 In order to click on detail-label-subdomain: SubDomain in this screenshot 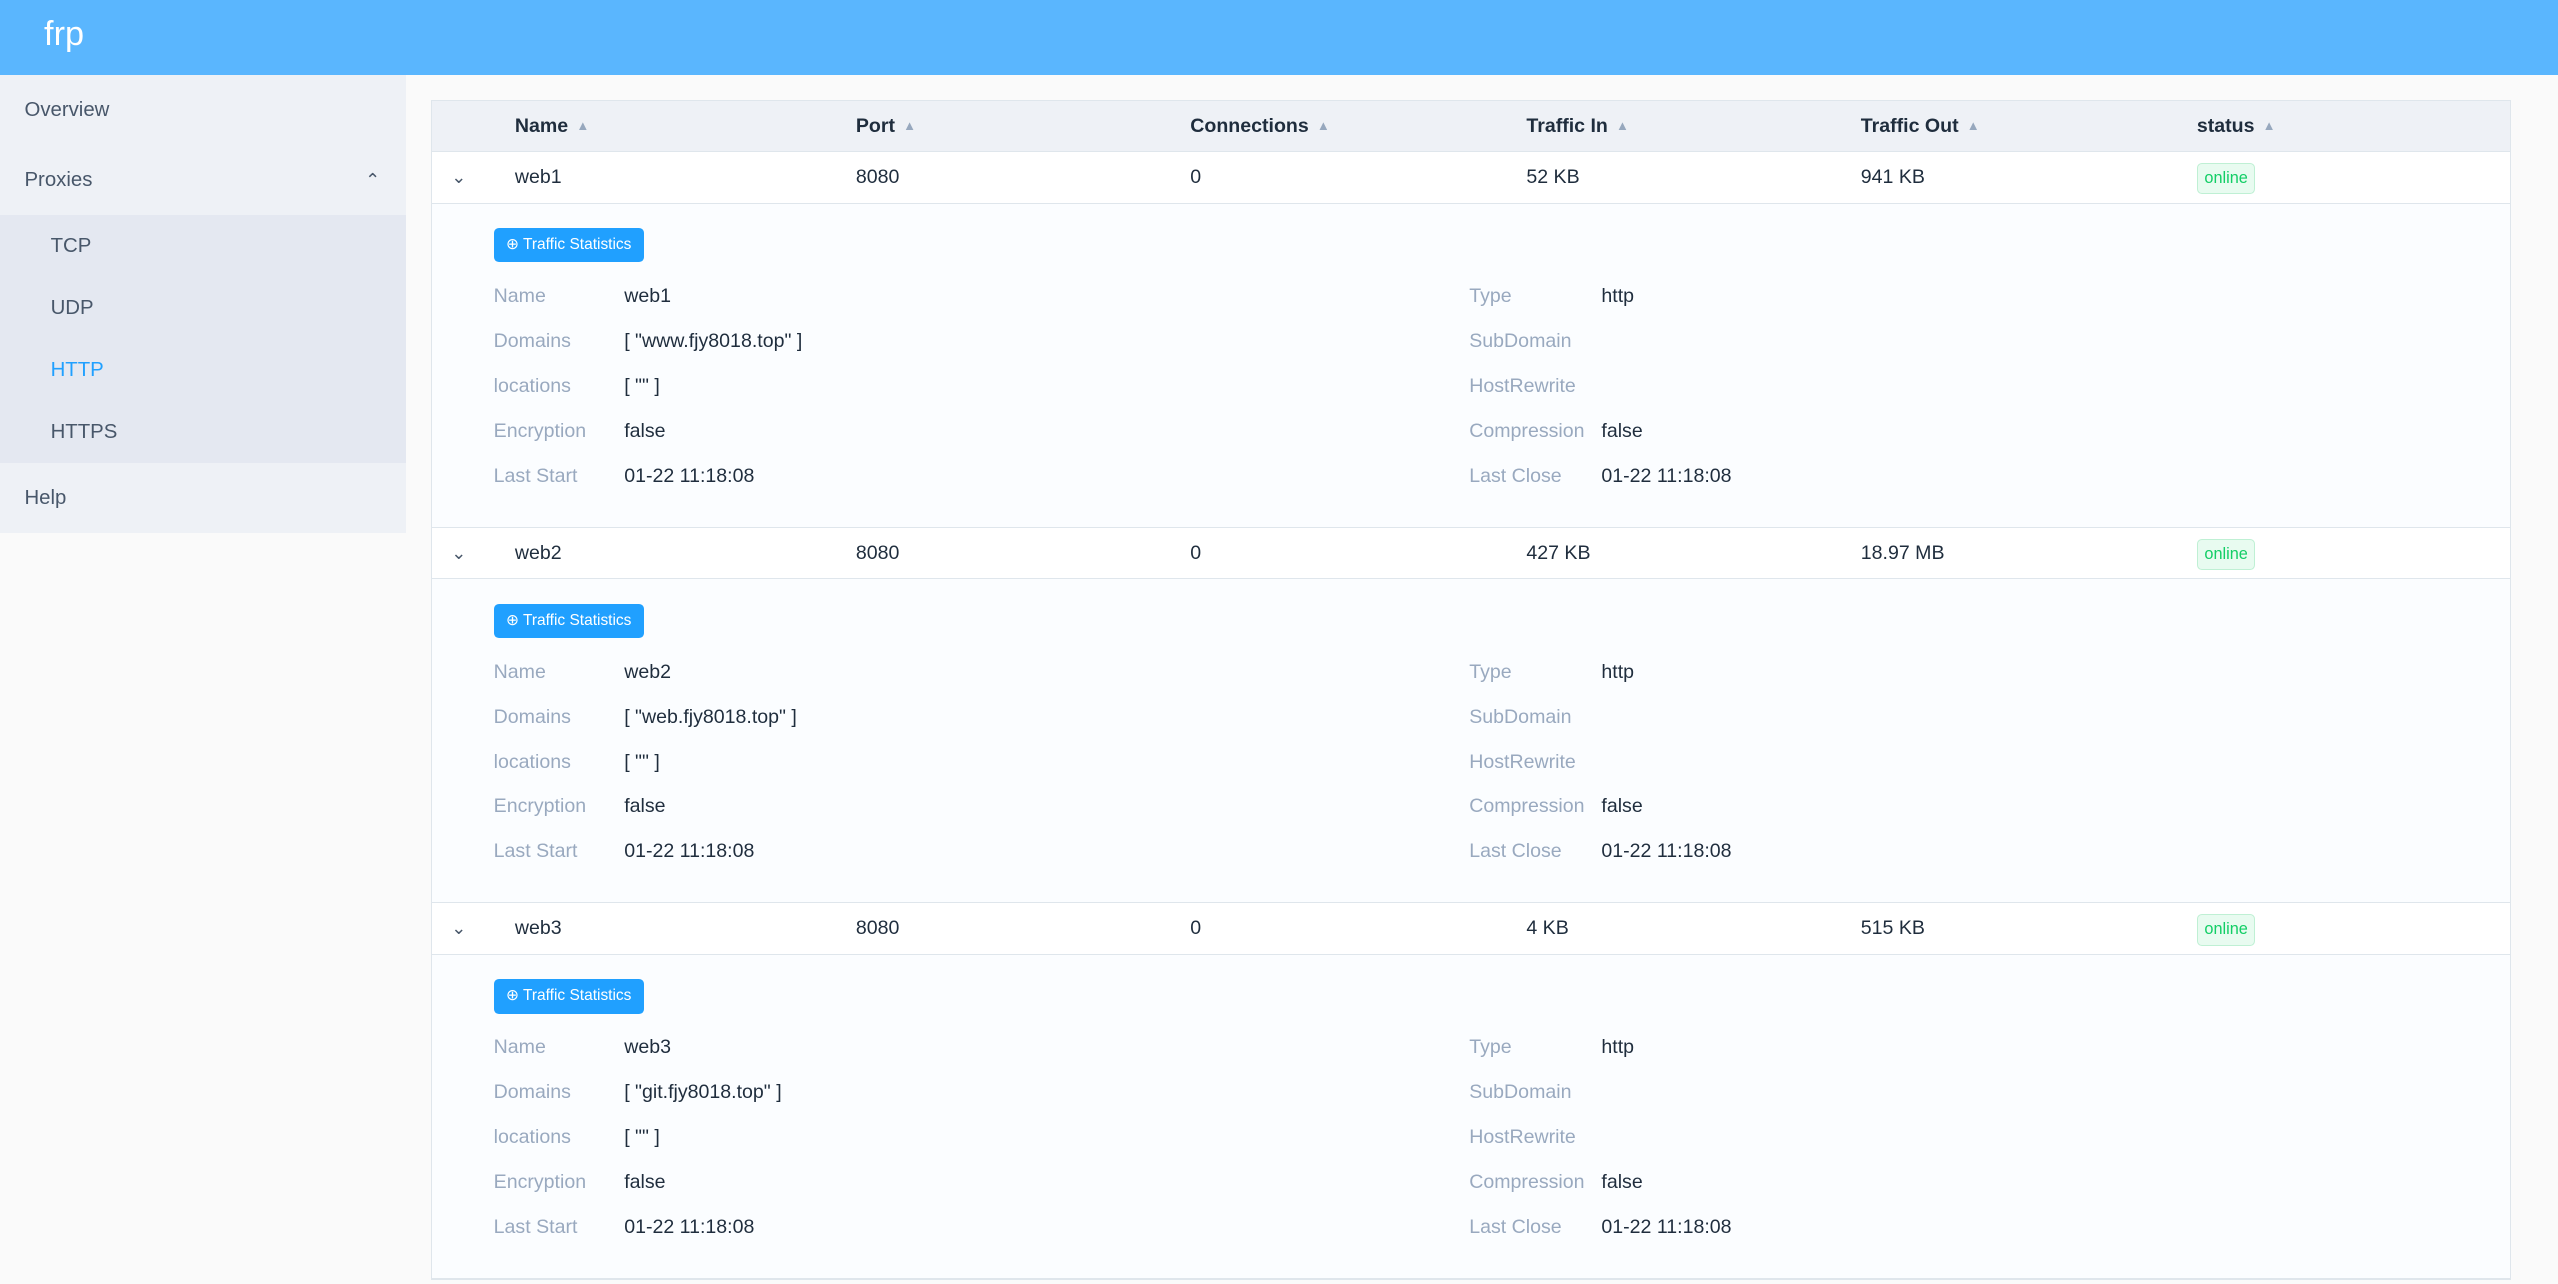, I will do `click(1520, 341)`.